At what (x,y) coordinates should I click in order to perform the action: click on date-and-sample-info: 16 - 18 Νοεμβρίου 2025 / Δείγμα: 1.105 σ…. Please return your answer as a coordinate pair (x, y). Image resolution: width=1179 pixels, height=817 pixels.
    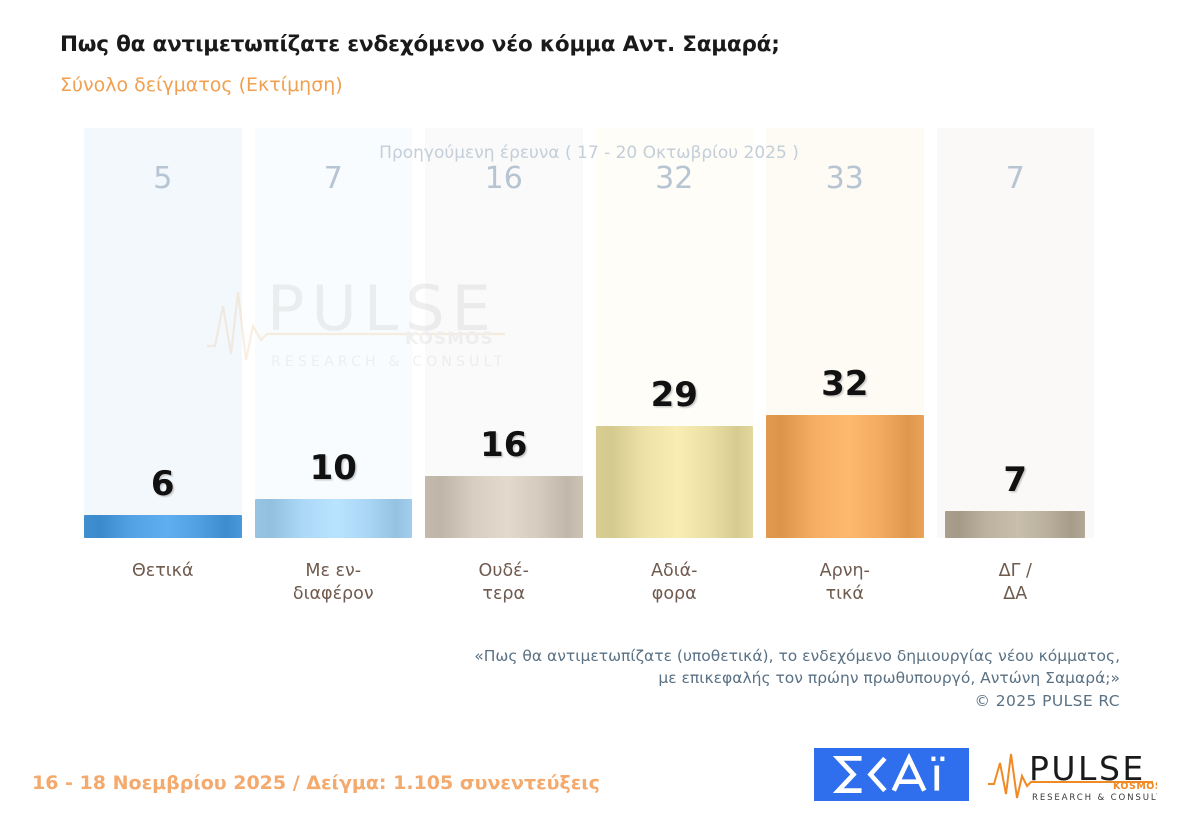
    Looking at the image, I should click on (316, 783).